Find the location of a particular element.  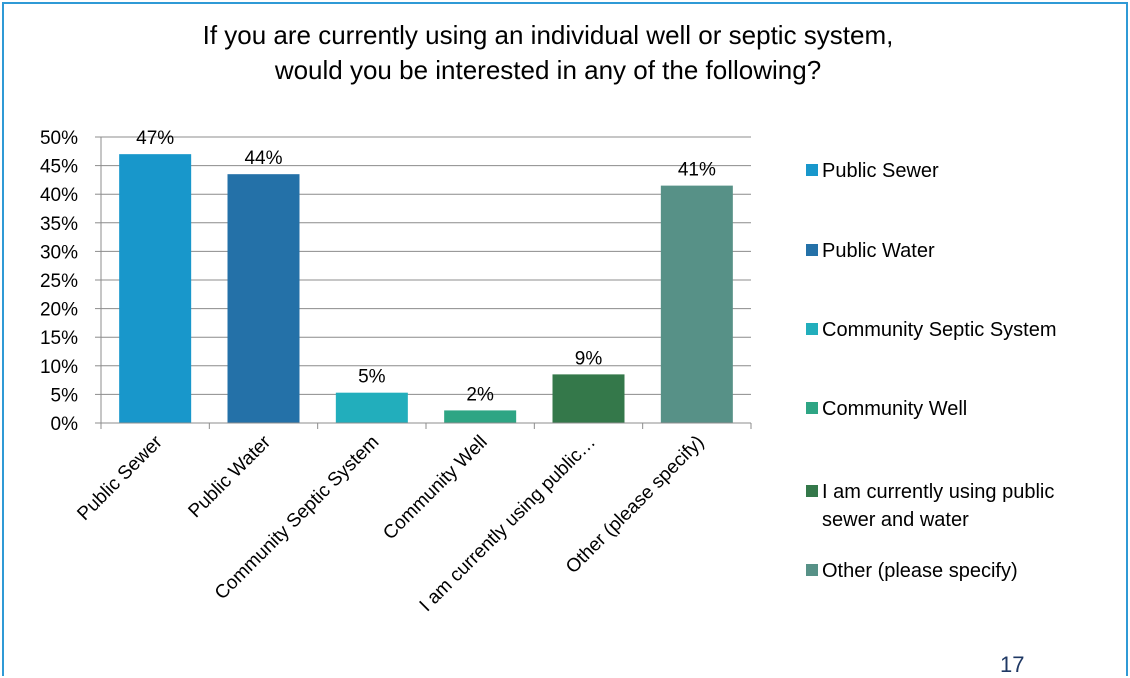

legend-label: sewer and water is located at coordinates (895, 520).